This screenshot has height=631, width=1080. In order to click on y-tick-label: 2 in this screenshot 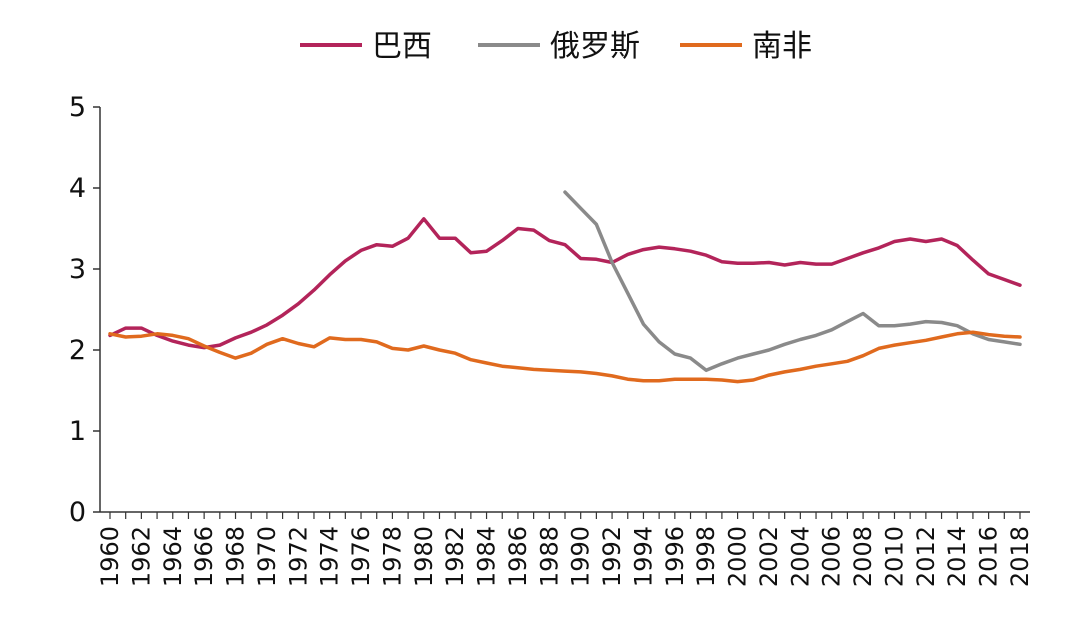, I will do `click(77, 350)`.